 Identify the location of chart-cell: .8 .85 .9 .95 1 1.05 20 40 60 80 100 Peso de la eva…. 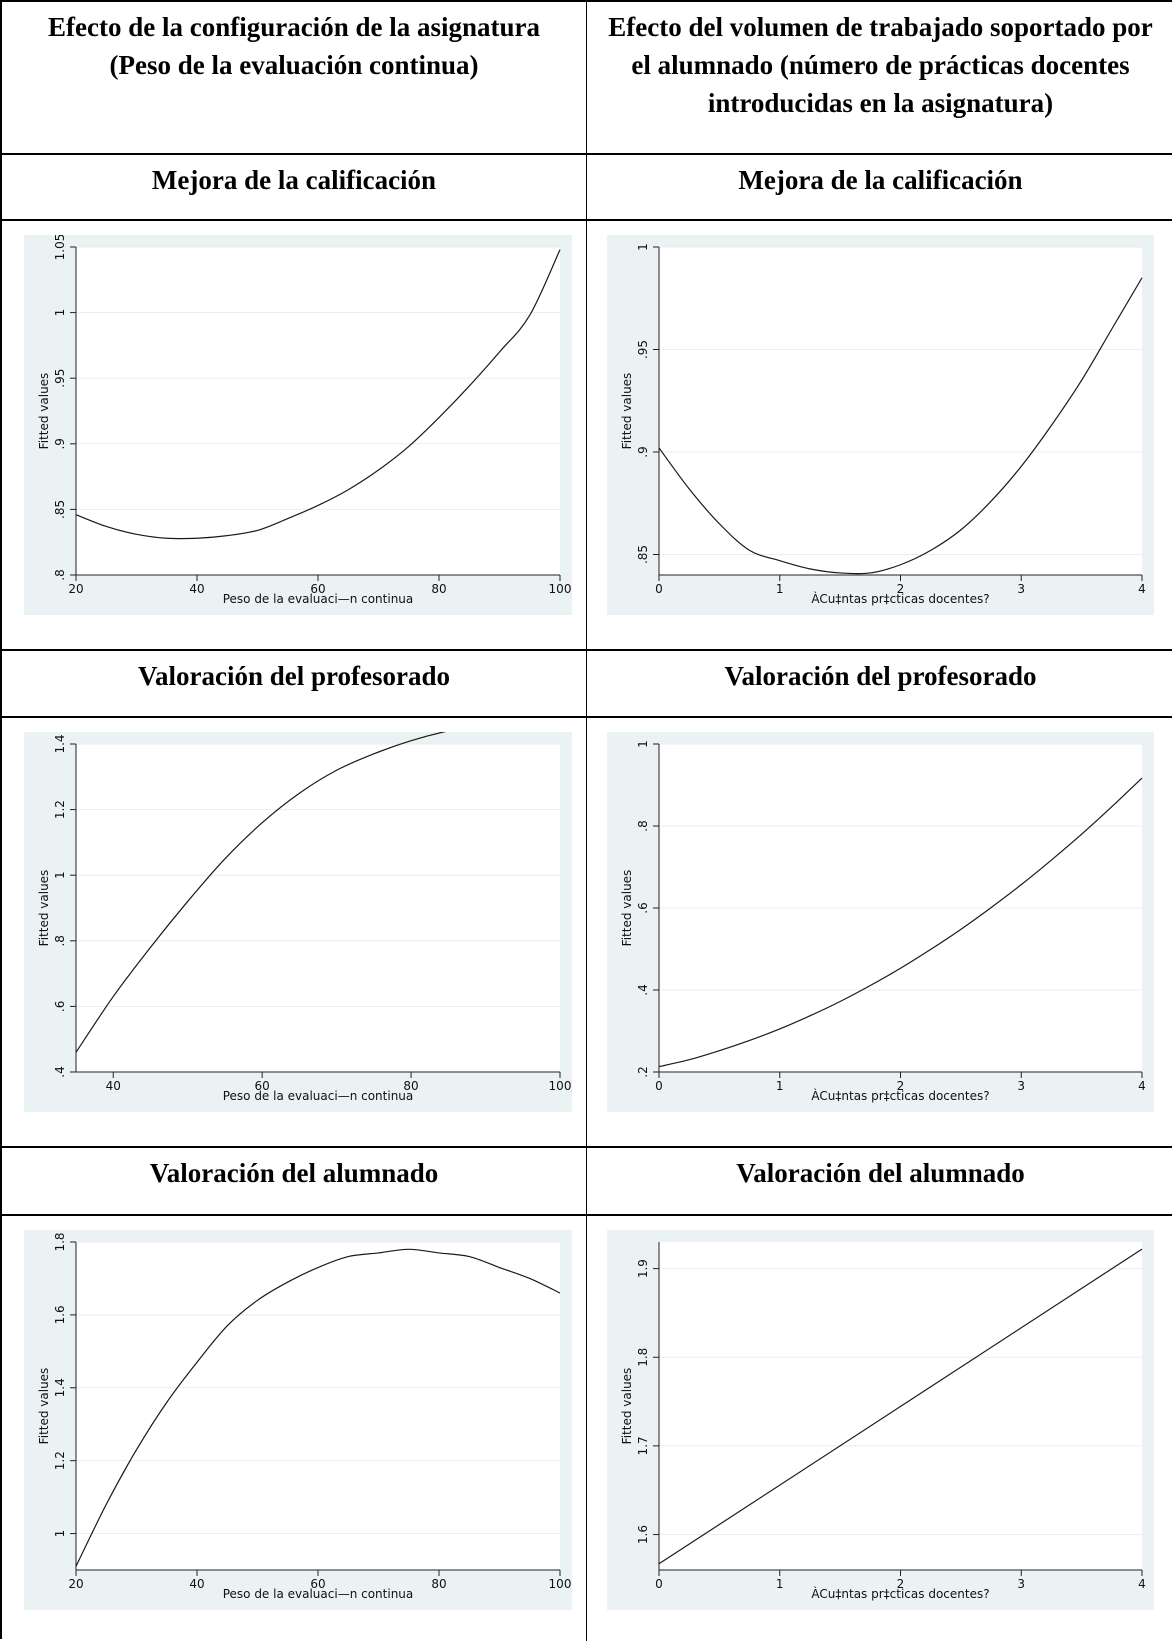
(294, 436).